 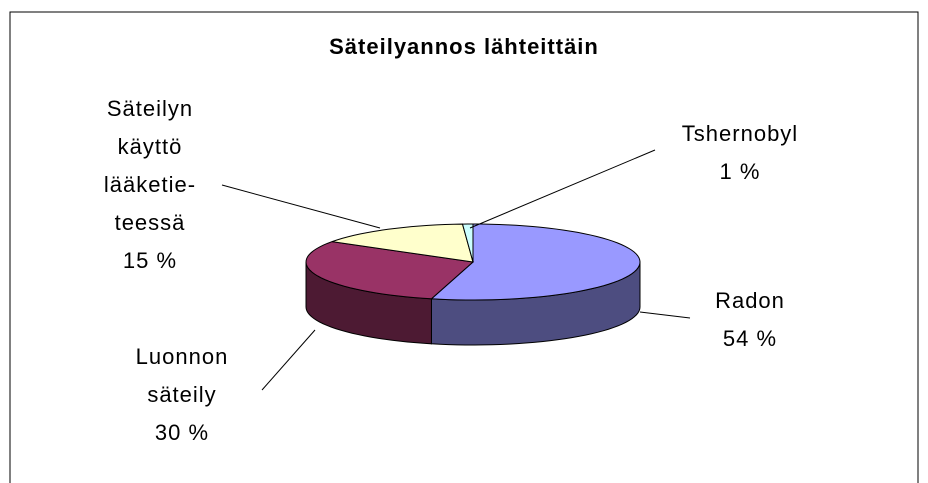 What do you see at coordinates (740, 133) in the screenshot?
I see `slice-label: Tshernobyl` at bounding box center [740, 133].